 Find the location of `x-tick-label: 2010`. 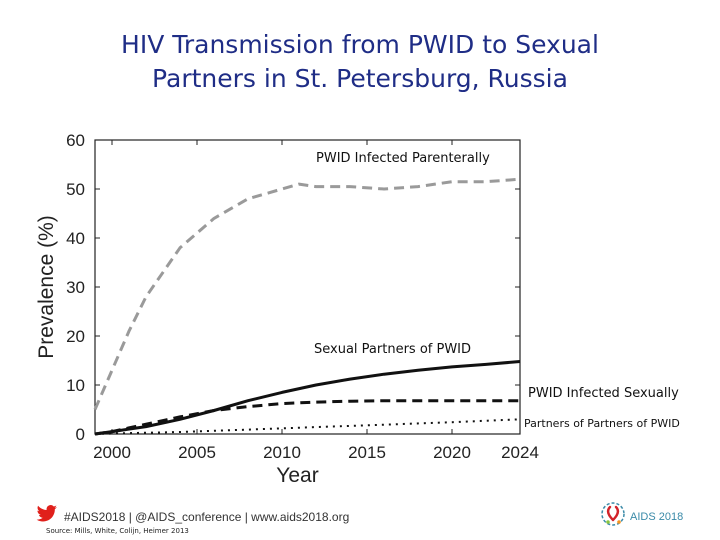

x-tick-label: 2010 is located at coordinates (282, 452).